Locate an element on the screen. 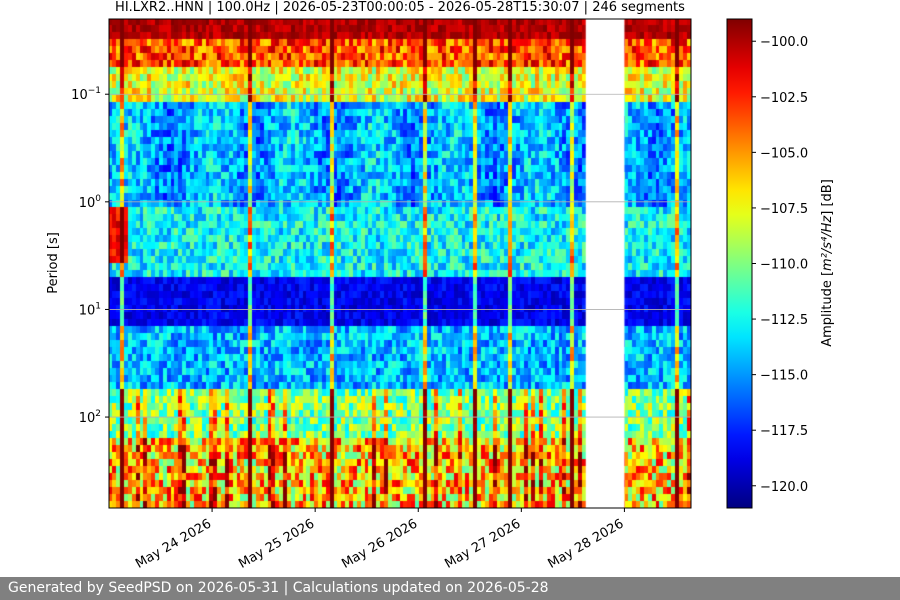 This screenshot has height=600, width=900. y-tick-label: 10¹ is located at coordinates (90, 309).